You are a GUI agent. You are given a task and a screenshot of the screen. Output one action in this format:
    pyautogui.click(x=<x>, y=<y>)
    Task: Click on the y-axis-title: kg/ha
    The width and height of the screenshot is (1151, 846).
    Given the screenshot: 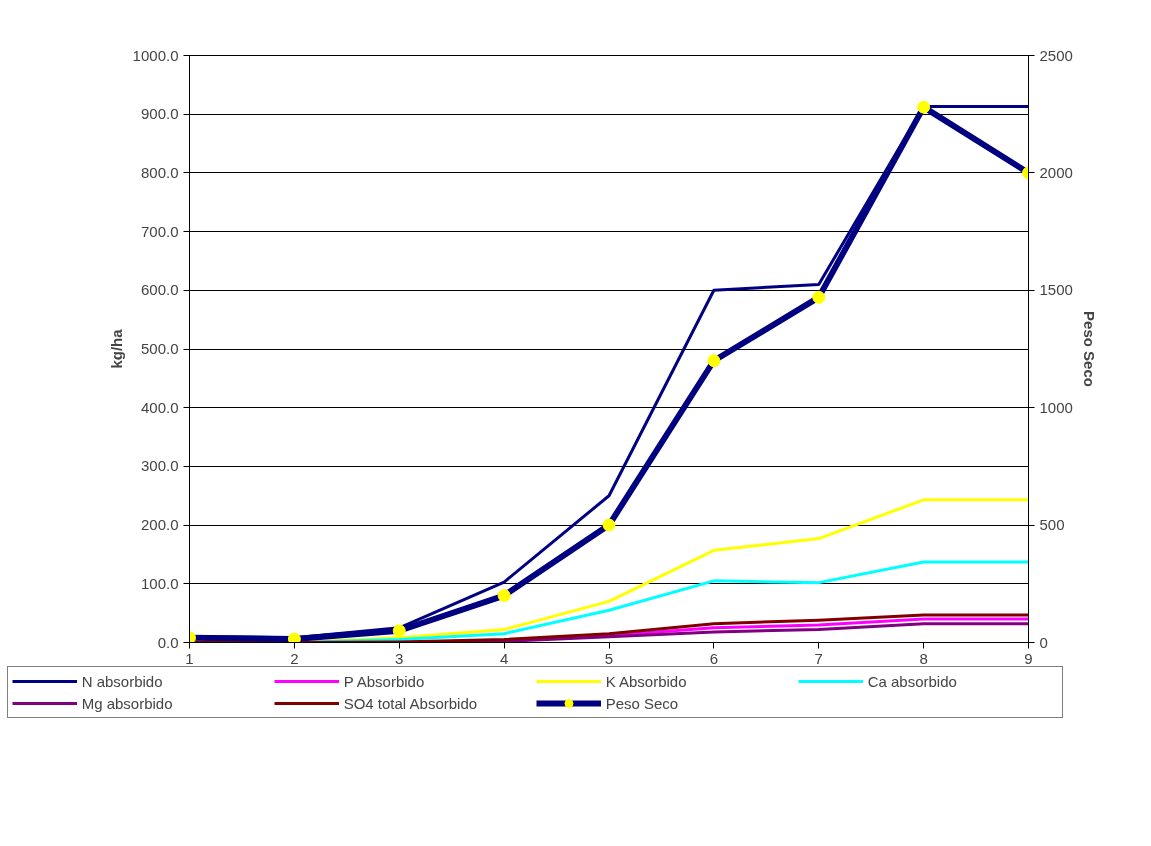 What is the action you would take?
    pyautogui.click(x=116, y=348)
    